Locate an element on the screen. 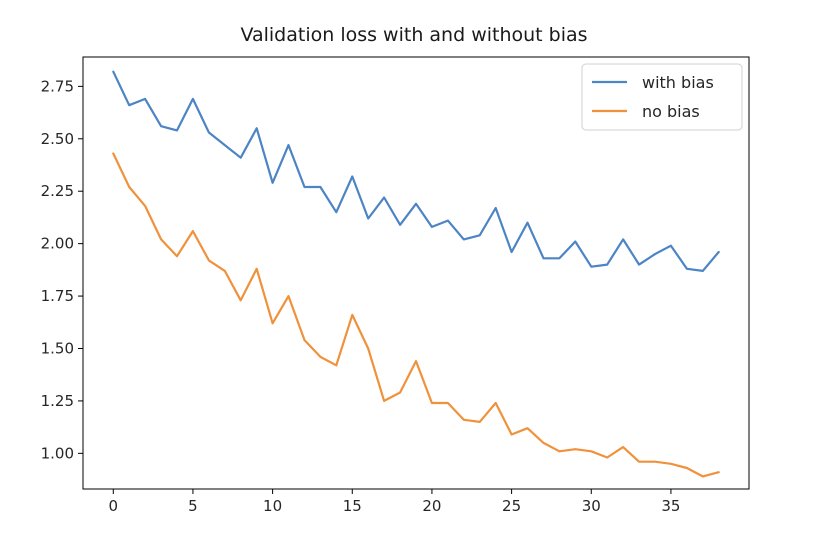  y-axis: 1.00 1.25 1.50 1.75 2.00 2.25 2.50 2.75 is located at coordinates (62, 269).